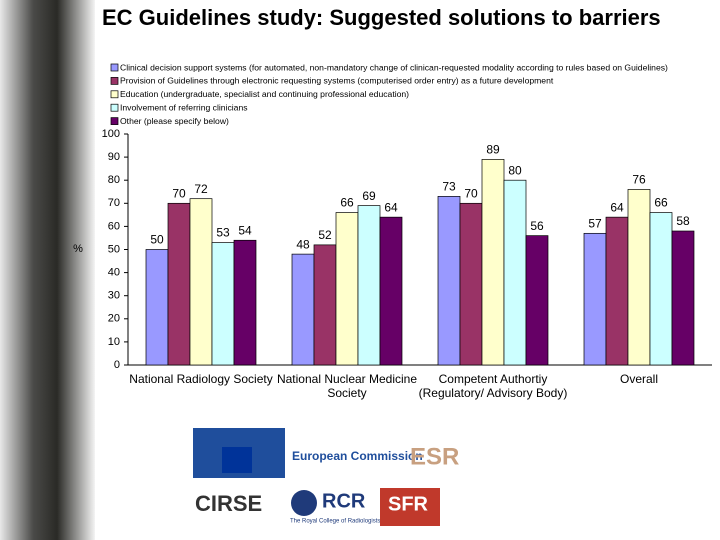 This screenshot has height=540, width=720. I want to click on y-tick-label: 0, so click(117, 365).